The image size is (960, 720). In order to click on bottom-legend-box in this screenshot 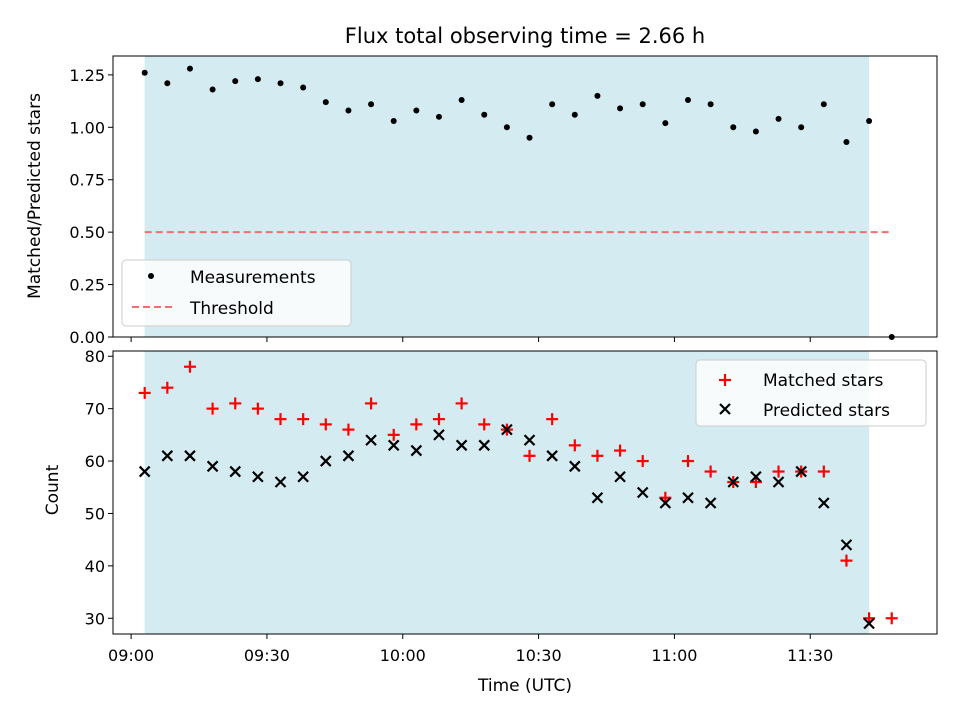, I will do `click(811, 393)`.